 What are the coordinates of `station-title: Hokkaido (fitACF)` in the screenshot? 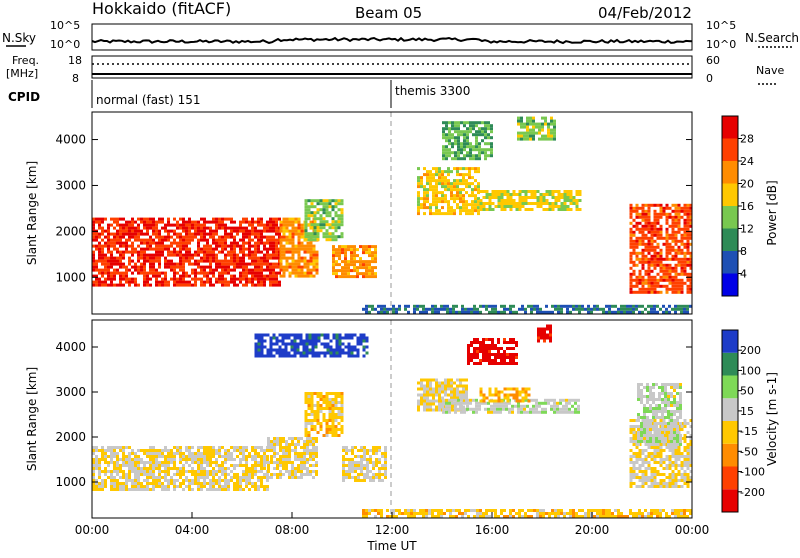 It's located at (161, 9).